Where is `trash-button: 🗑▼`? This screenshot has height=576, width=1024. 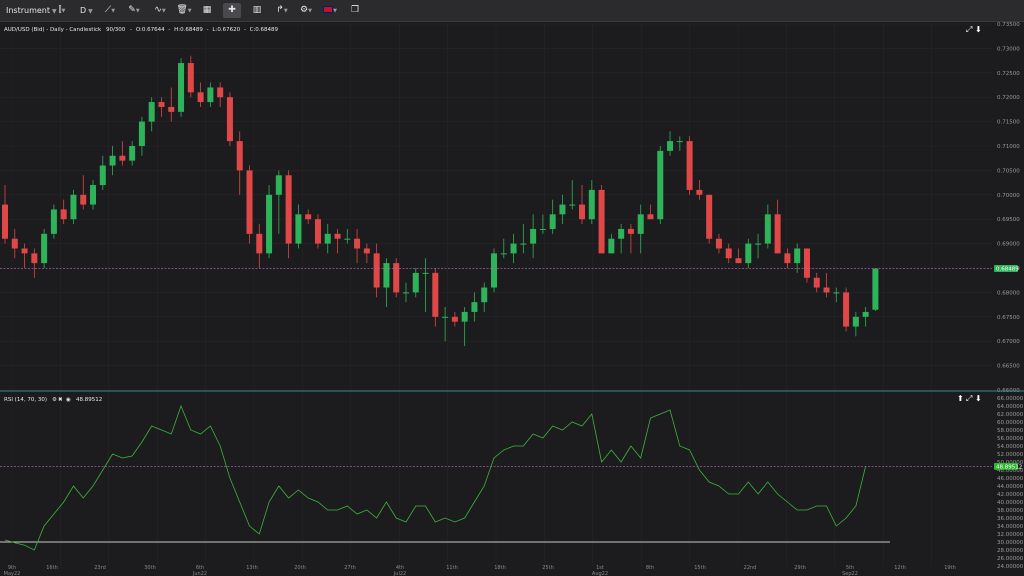
trash-button: 🗑▼ is located at coordinates (184, 10).